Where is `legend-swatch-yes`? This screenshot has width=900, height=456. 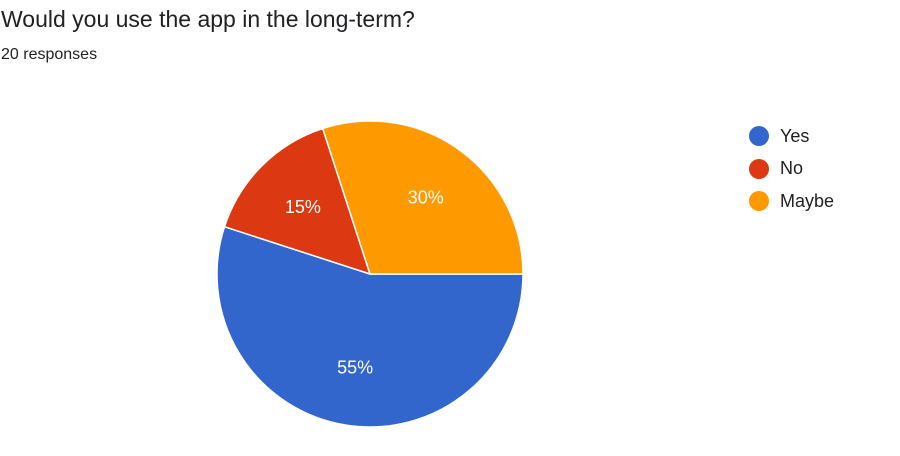 legend-swatch-yes is located at coordinates (759, 136).